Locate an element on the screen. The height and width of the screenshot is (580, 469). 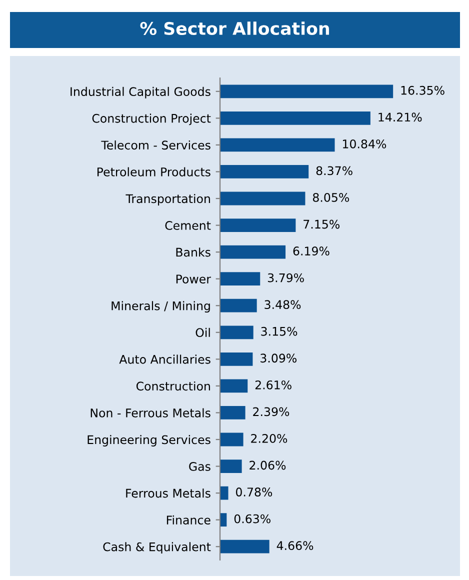
data-label: 7.15% is located at coordinates (322, 224).